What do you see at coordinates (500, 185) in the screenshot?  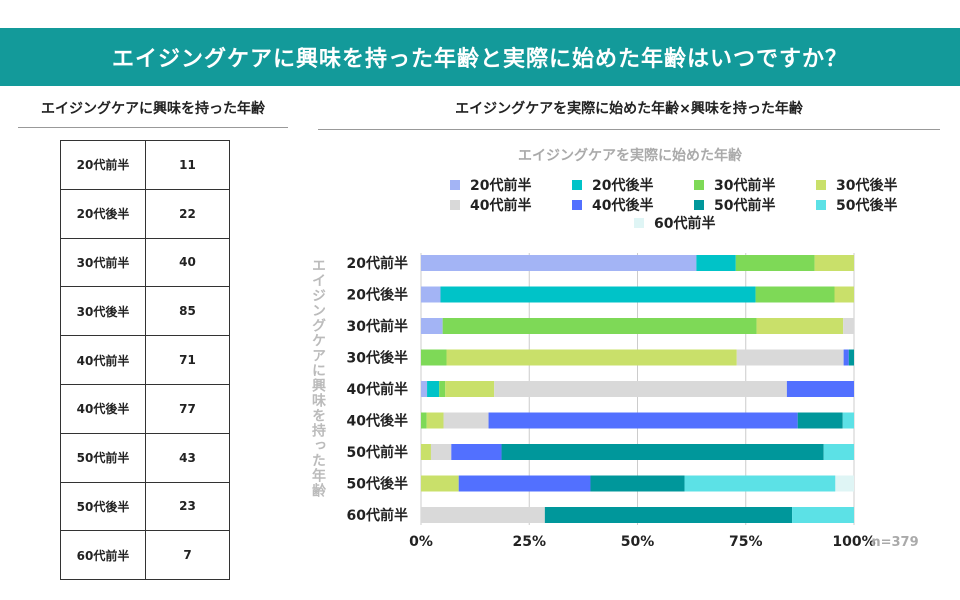 I see `legend-label: 20代前半` at bounding box center [500, 185].